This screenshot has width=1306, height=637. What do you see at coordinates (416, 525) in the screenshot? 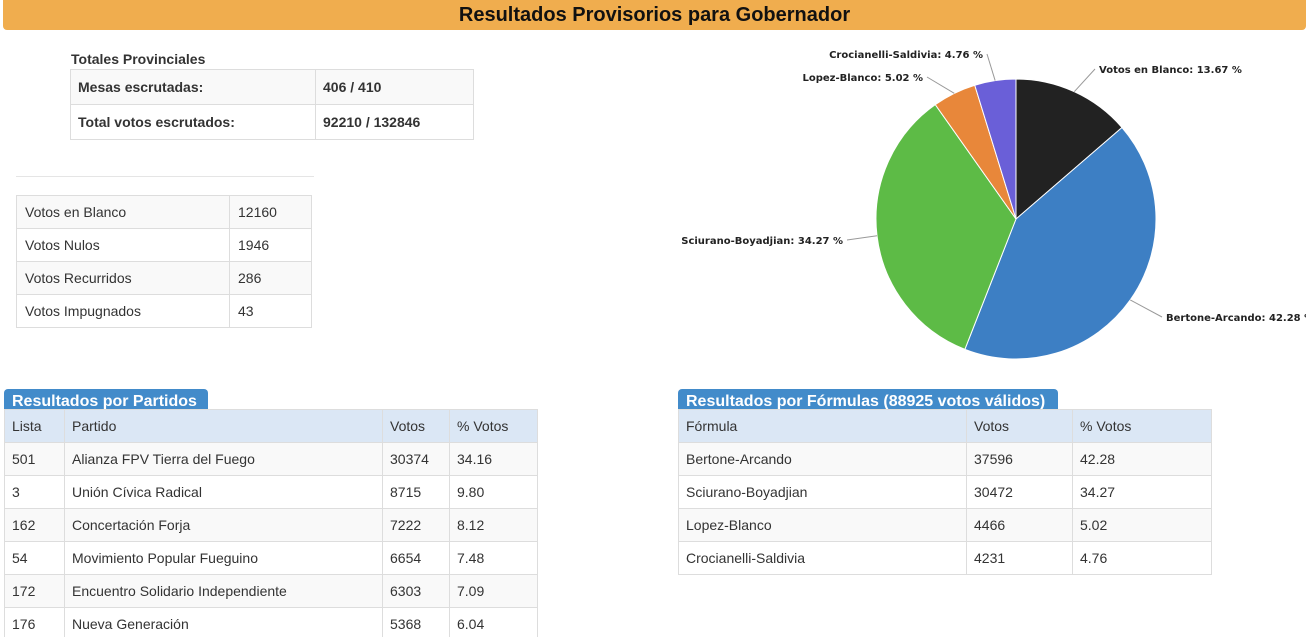
I see `table-cell: 7222` at bounding box center [416, 525].